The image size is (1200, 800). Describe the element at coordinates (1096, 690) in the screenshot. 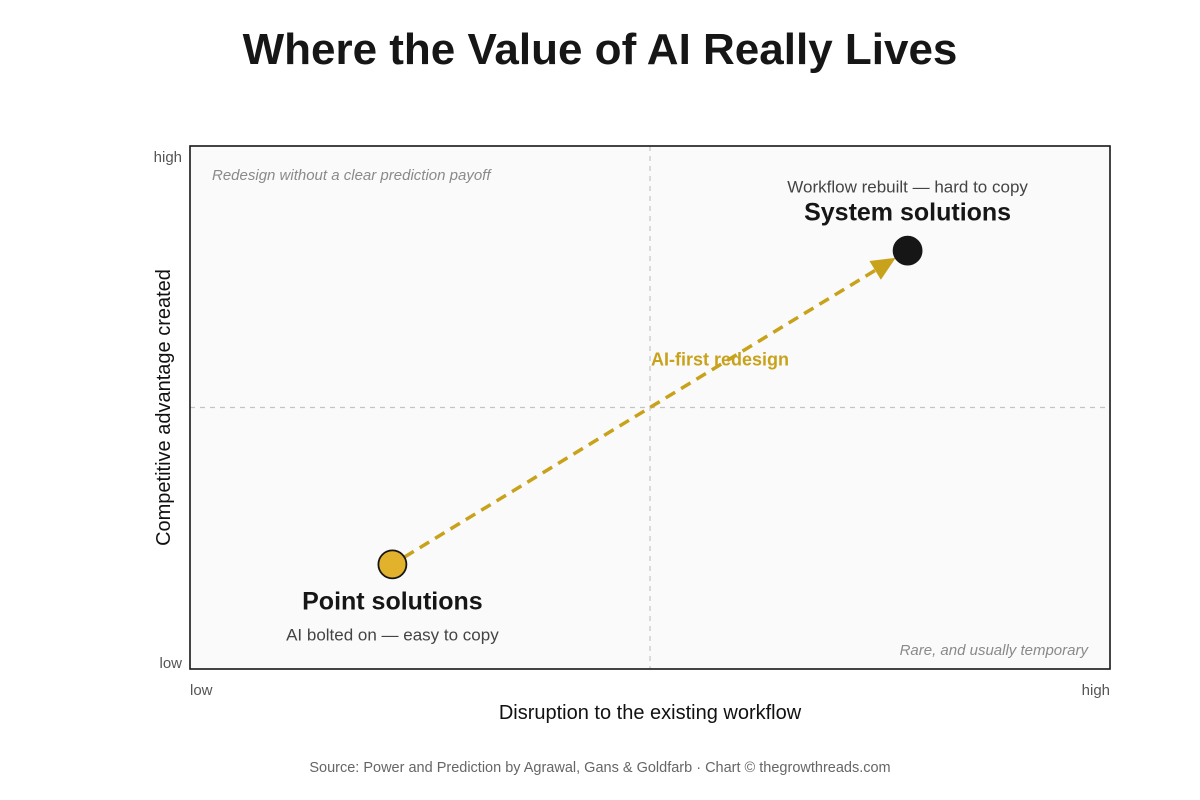

I see `x-tick-high: high` at that location.